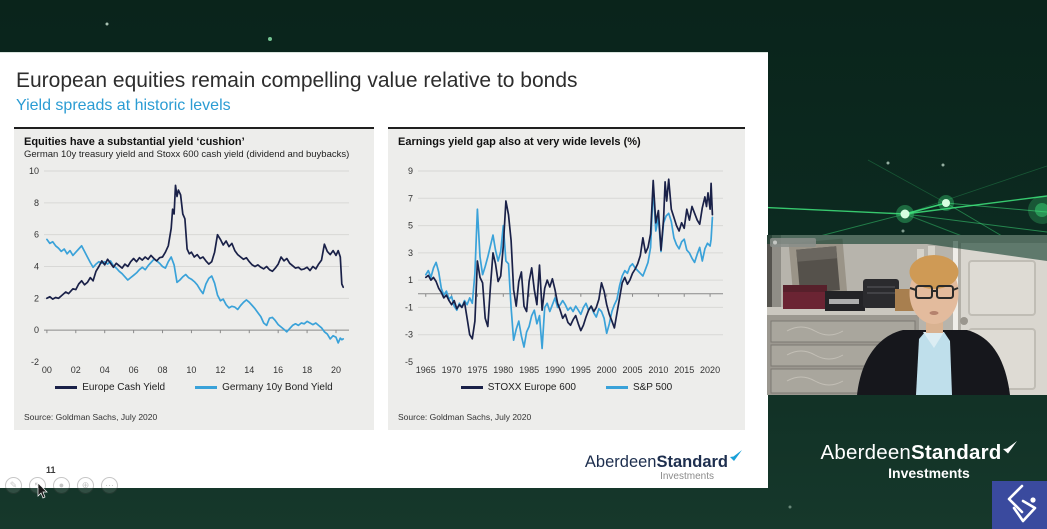 This screenshot has width=1047, height=529. What do you see at coordinates (163, 370) in the screenshot?
I see `svg-text: 08` at bounding box center [163, 370].